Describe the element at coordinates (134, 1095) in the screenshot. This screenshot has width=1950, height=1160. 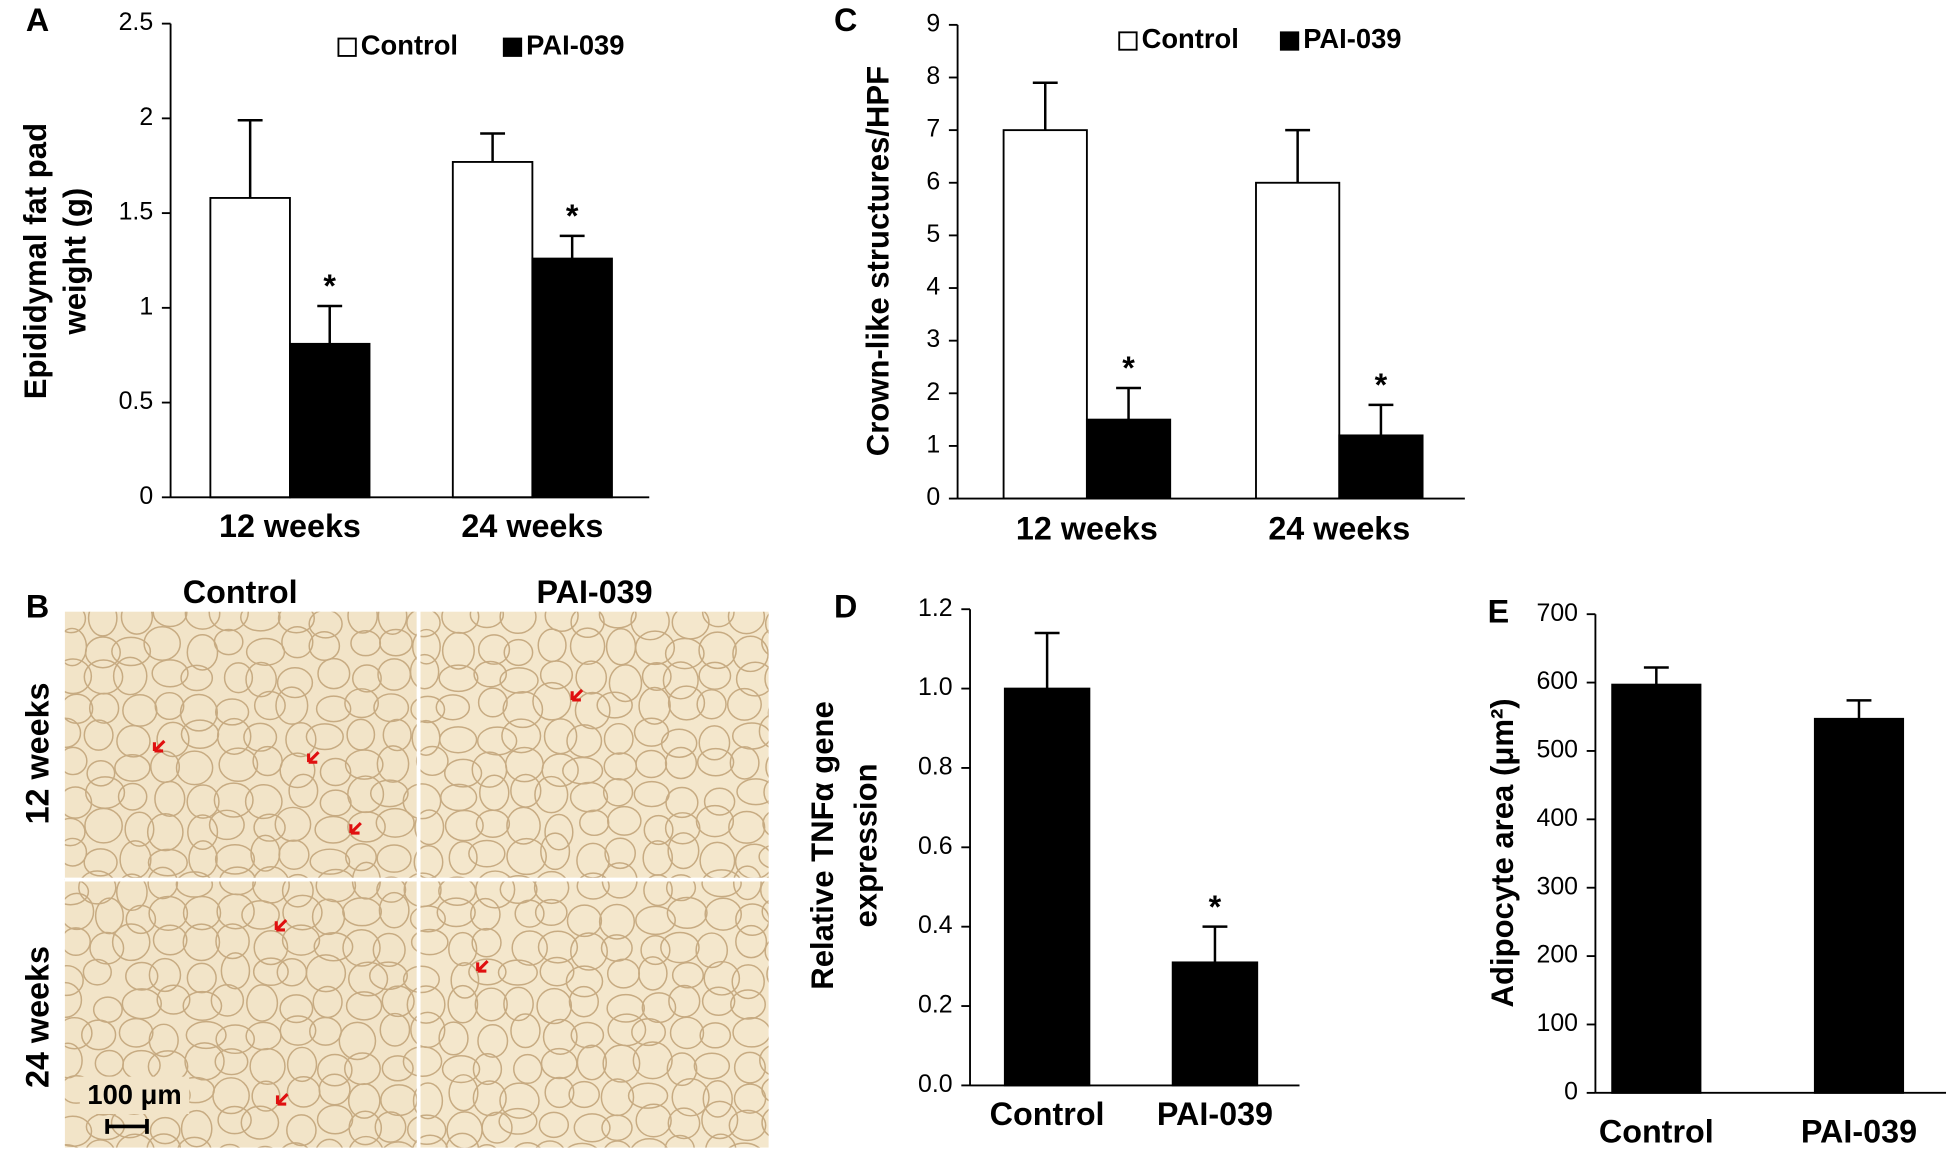
I see `scale-bar-background` at that location.